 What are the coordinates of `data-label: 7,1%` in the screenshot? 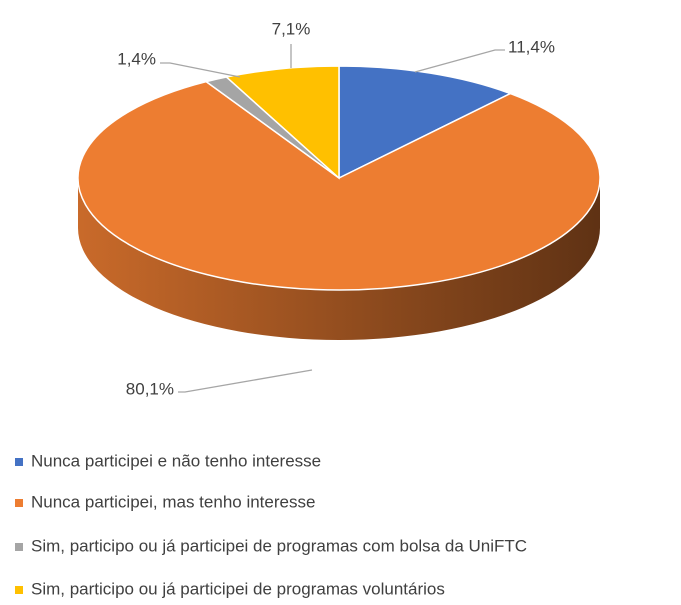 It's located at (291, 28).